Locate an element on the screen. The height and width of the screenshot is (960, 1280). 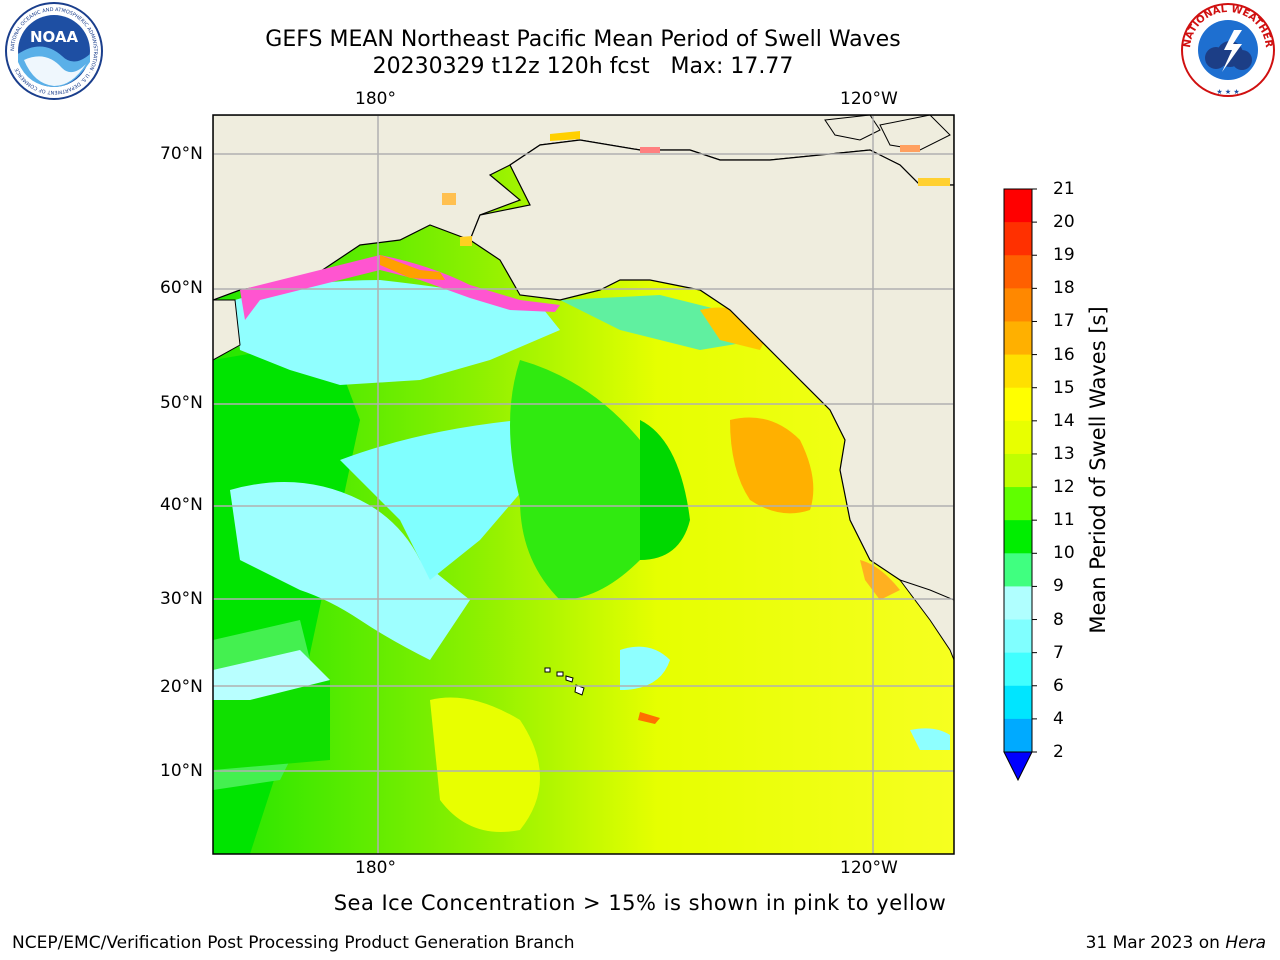
lon-label-top-120w: 120°W is located at coordinates (869, 99).